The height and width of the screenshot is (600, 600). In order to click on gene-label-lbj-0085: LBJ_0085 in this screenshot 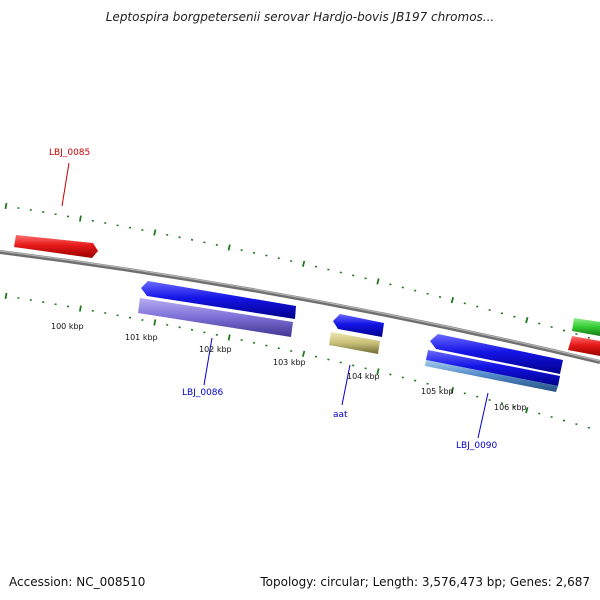, I will do `click(69, 153)`.